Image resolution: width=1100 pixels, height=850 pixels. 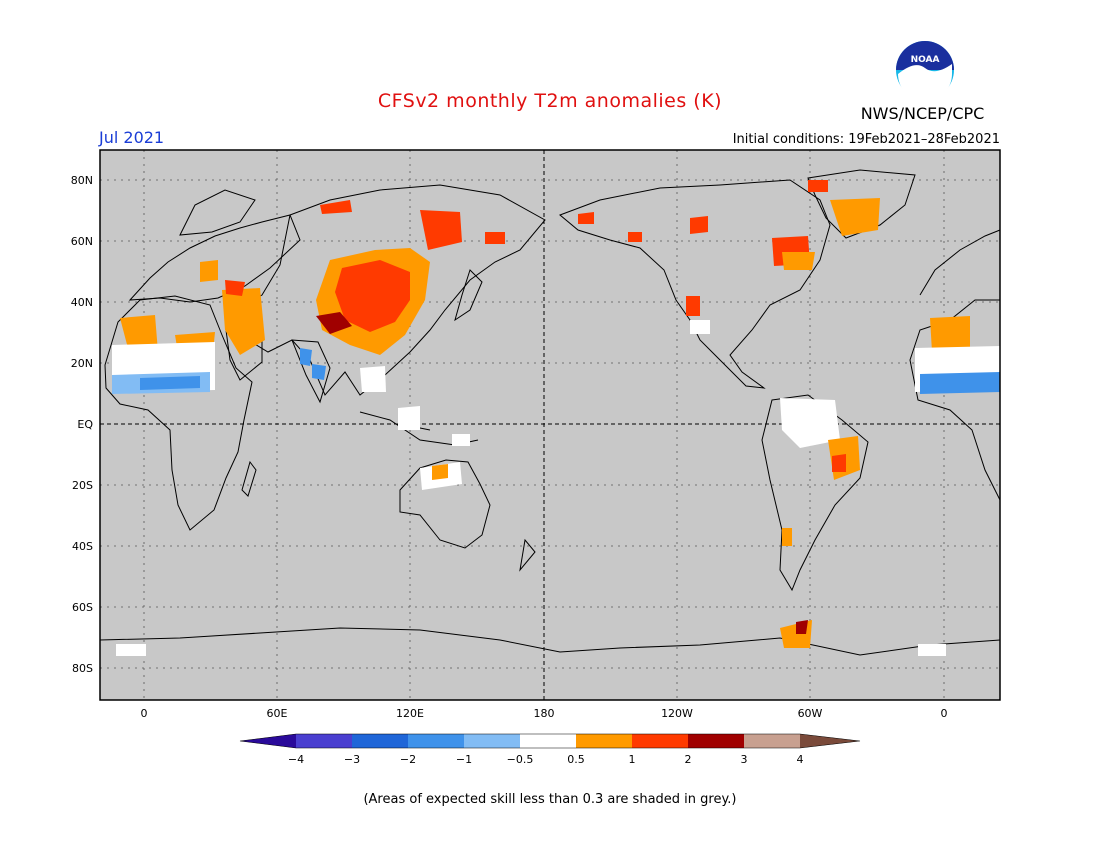 What do you see at coordinates (85, 424) in the screenshot?
I see `lat-tick: EQ` at bounding box center [85, 424].